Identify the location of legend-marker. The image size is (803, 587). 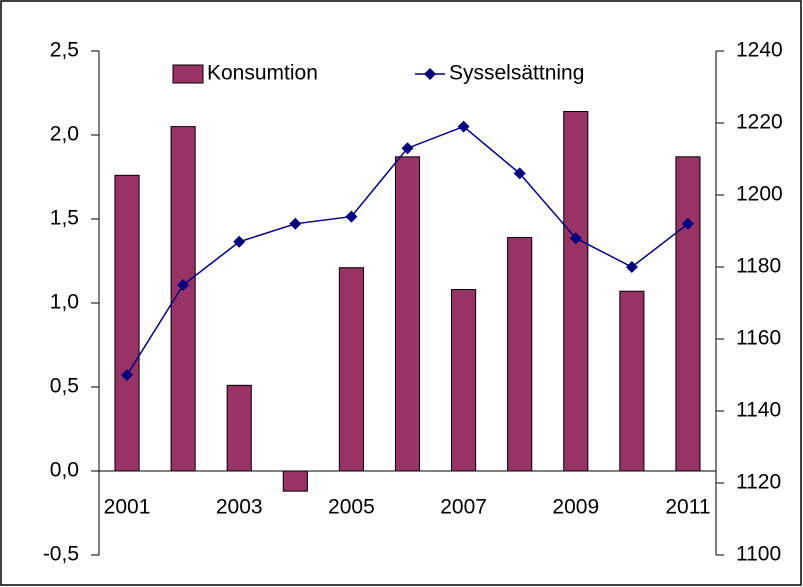
(430, 74).